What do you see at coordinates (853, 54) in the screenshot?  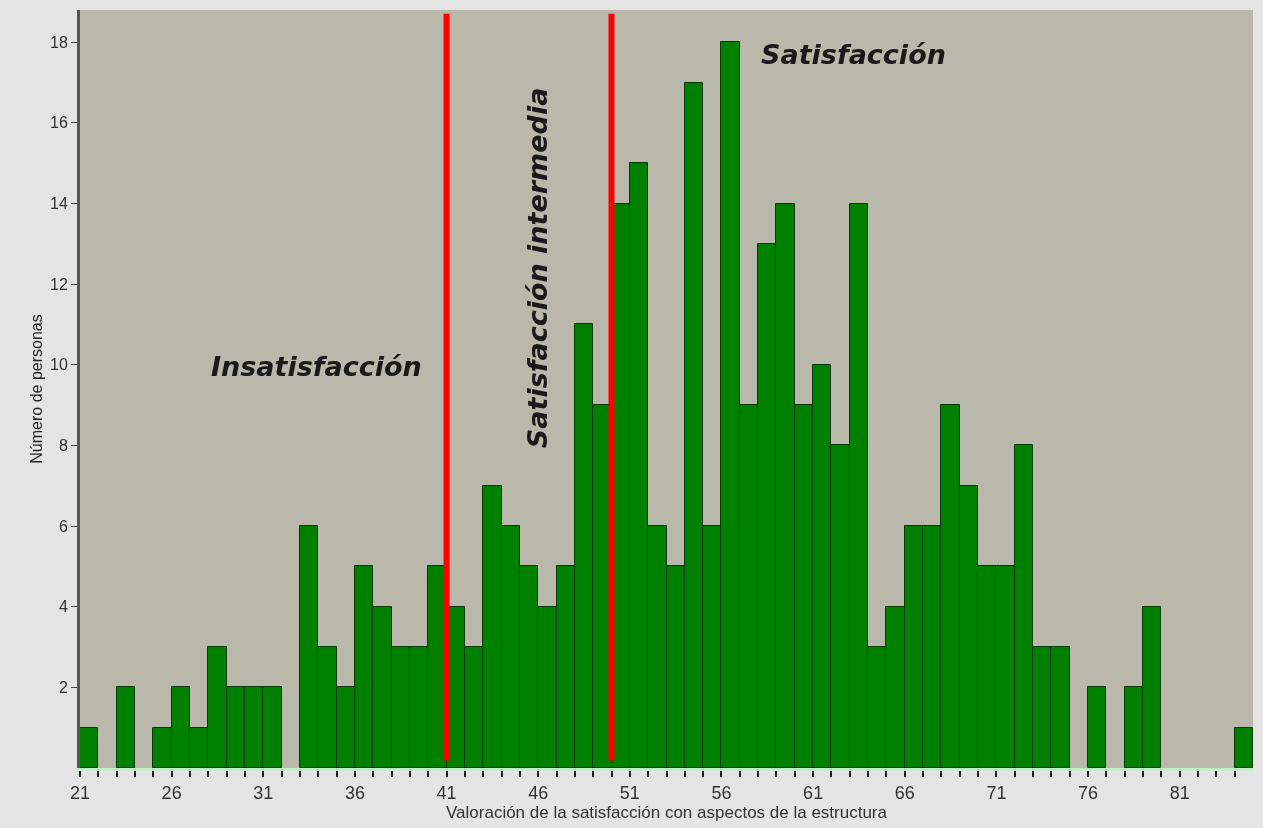 I see `annotation: Satisfacción` at bounding box center [853, 54].